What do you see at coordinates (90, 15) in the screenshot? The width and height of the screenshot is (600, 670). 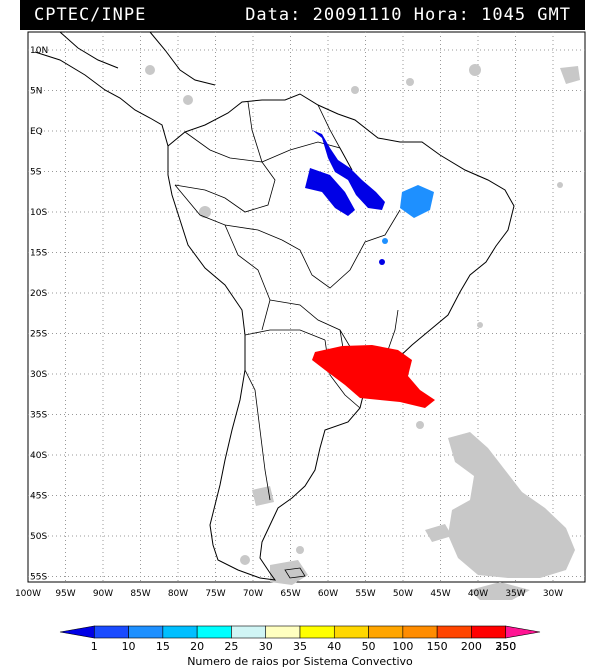 I see `source-label: CPTEC/INPE` at bounding box center [90, 15].